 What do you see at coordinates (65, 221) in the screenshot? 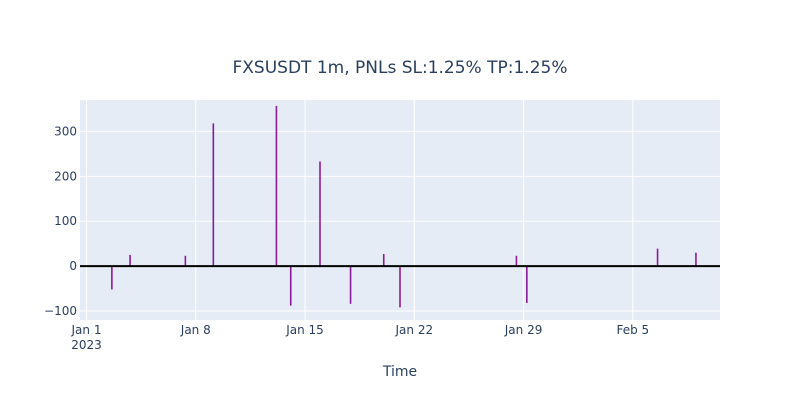
I see `y-tick-label: 100` at bounding box center [65, 221].